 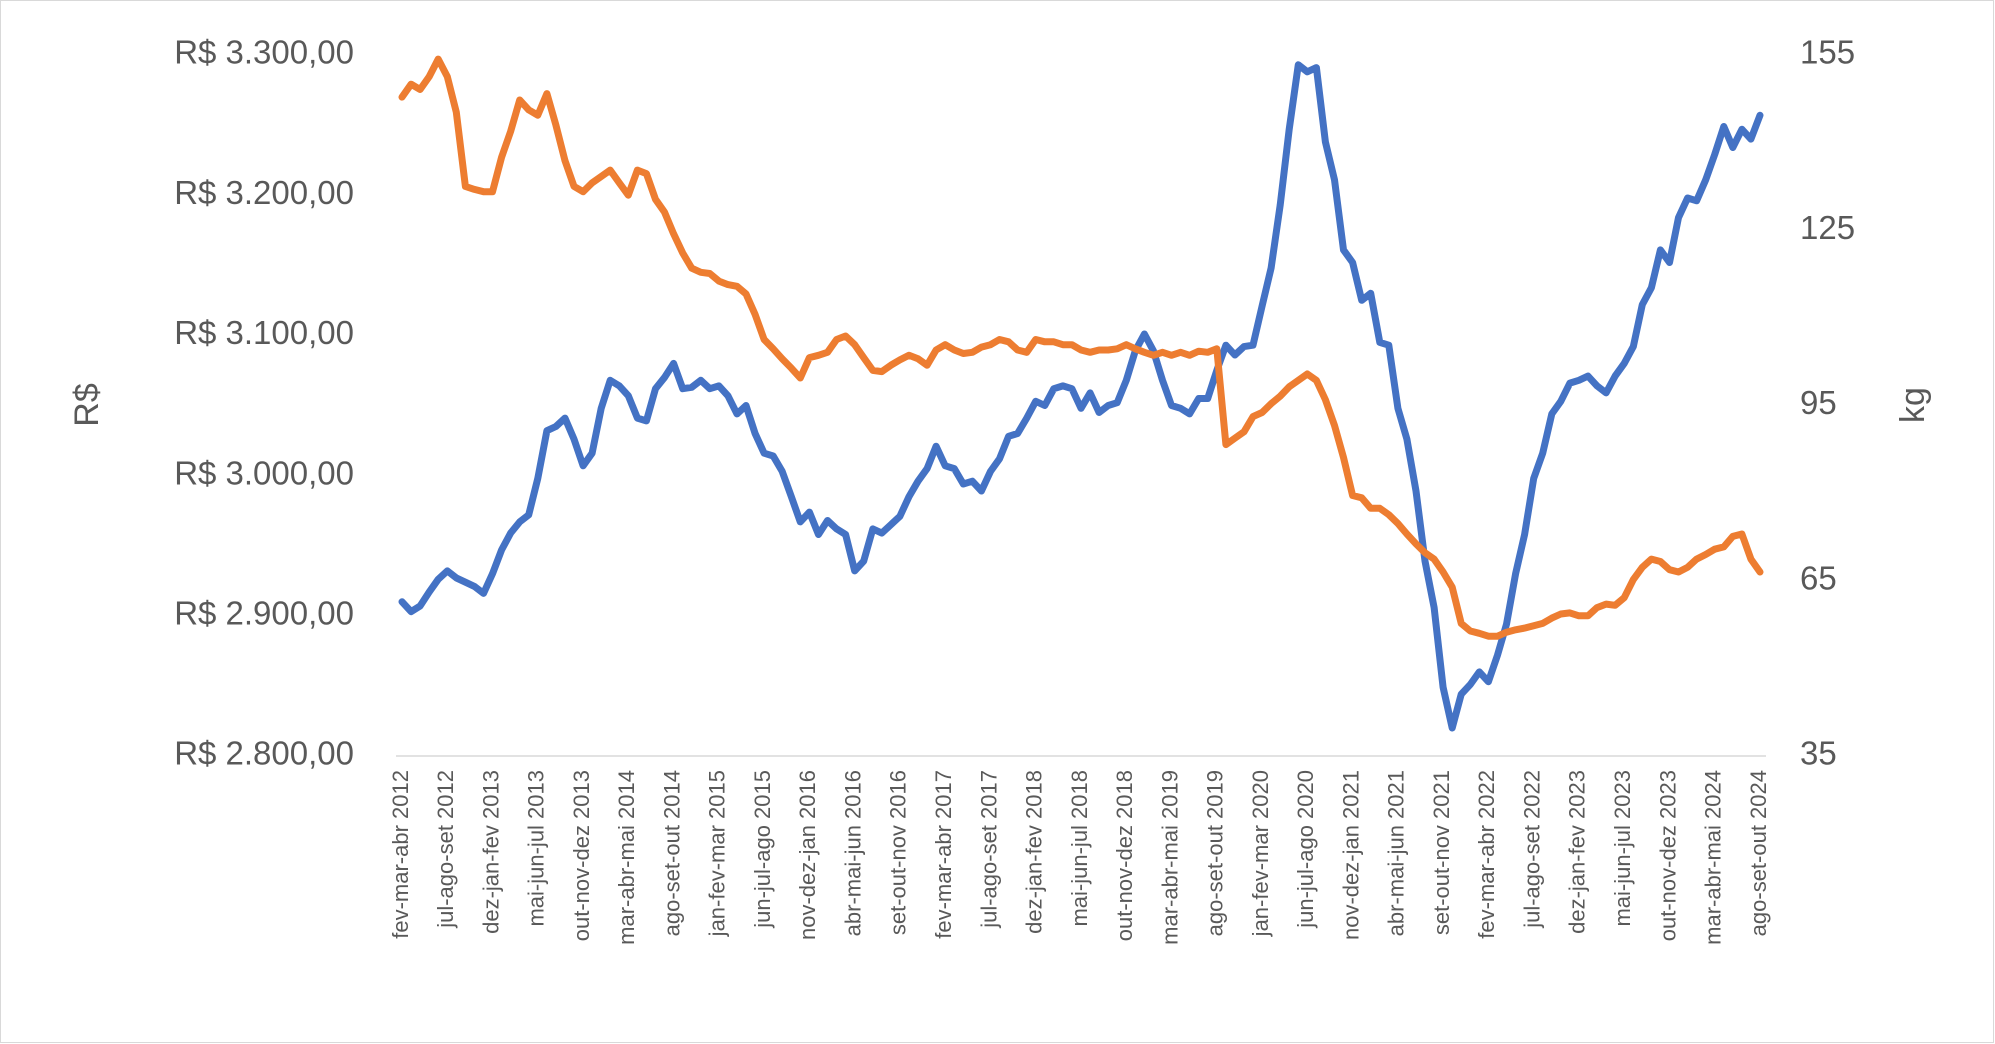 I want to click on y-tick-label: R$ 3.100,00, so click(x=264, y=332).